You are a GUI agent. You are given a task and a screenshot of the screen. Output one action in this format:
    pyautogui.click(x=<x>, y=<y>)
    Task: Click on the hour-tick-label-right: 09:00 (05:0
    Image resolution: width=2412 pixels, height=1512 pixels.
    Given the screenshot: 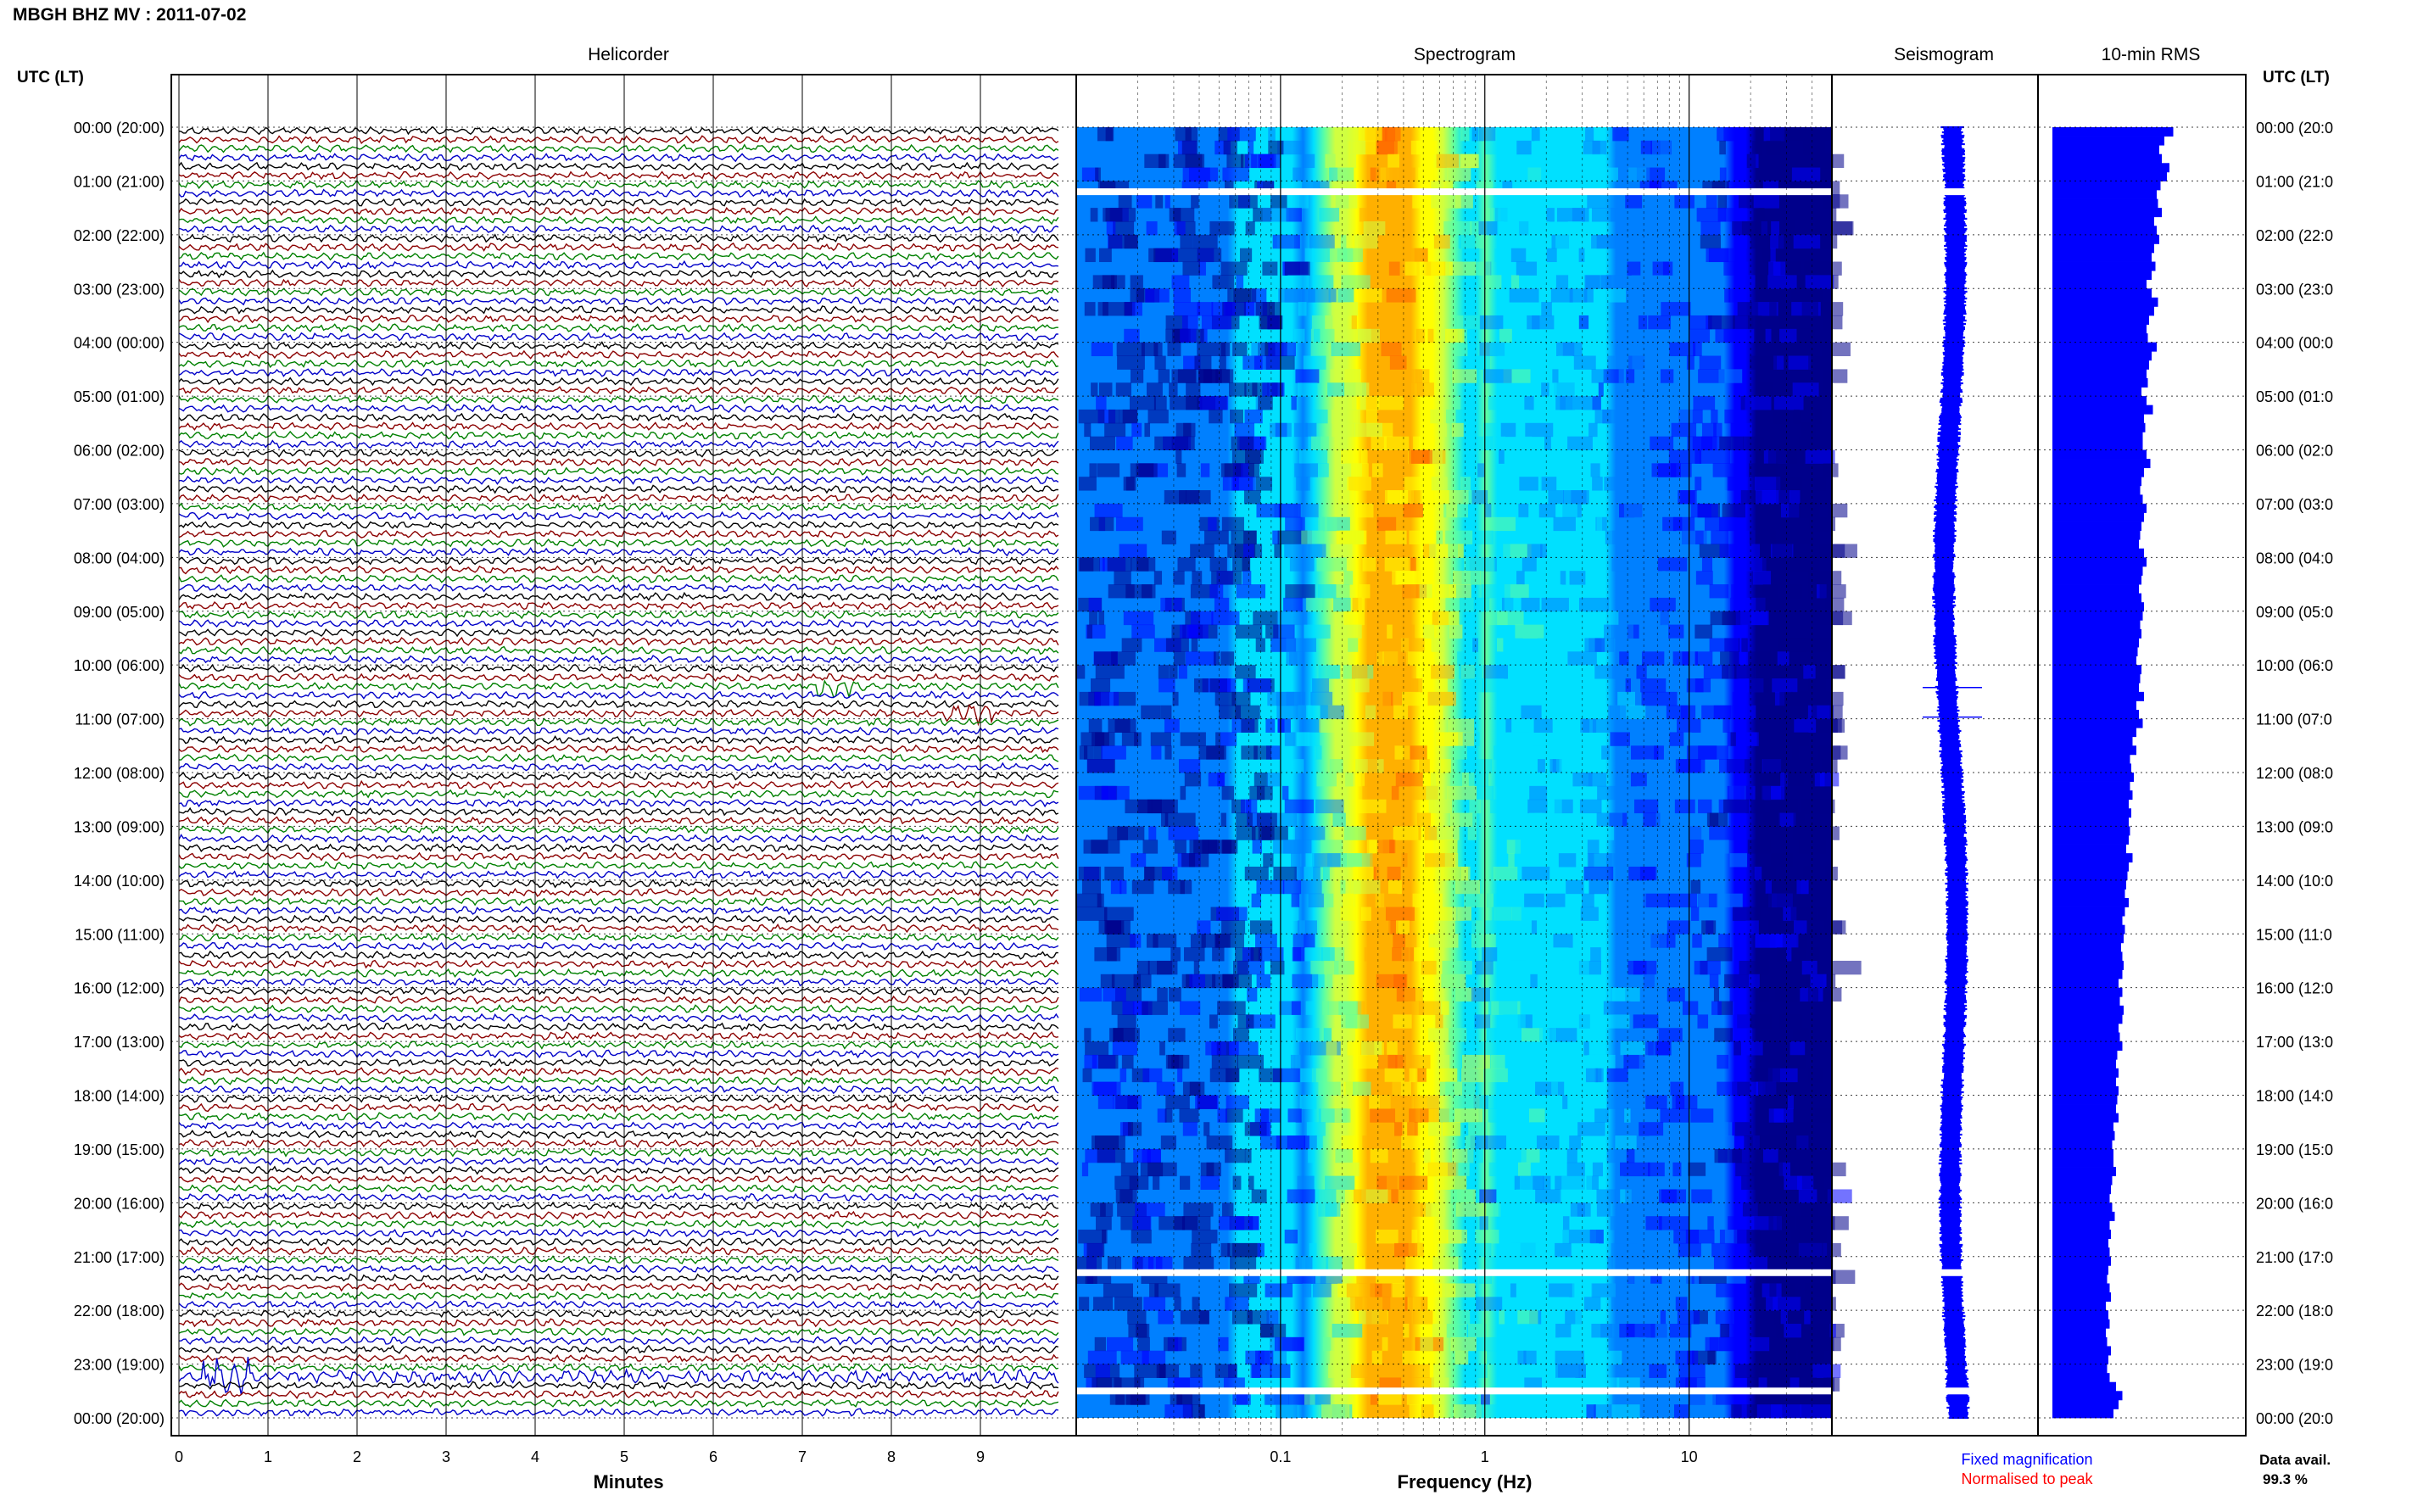 What is the action you would take?
    pyautogui.click(x=2294, y=612)
    